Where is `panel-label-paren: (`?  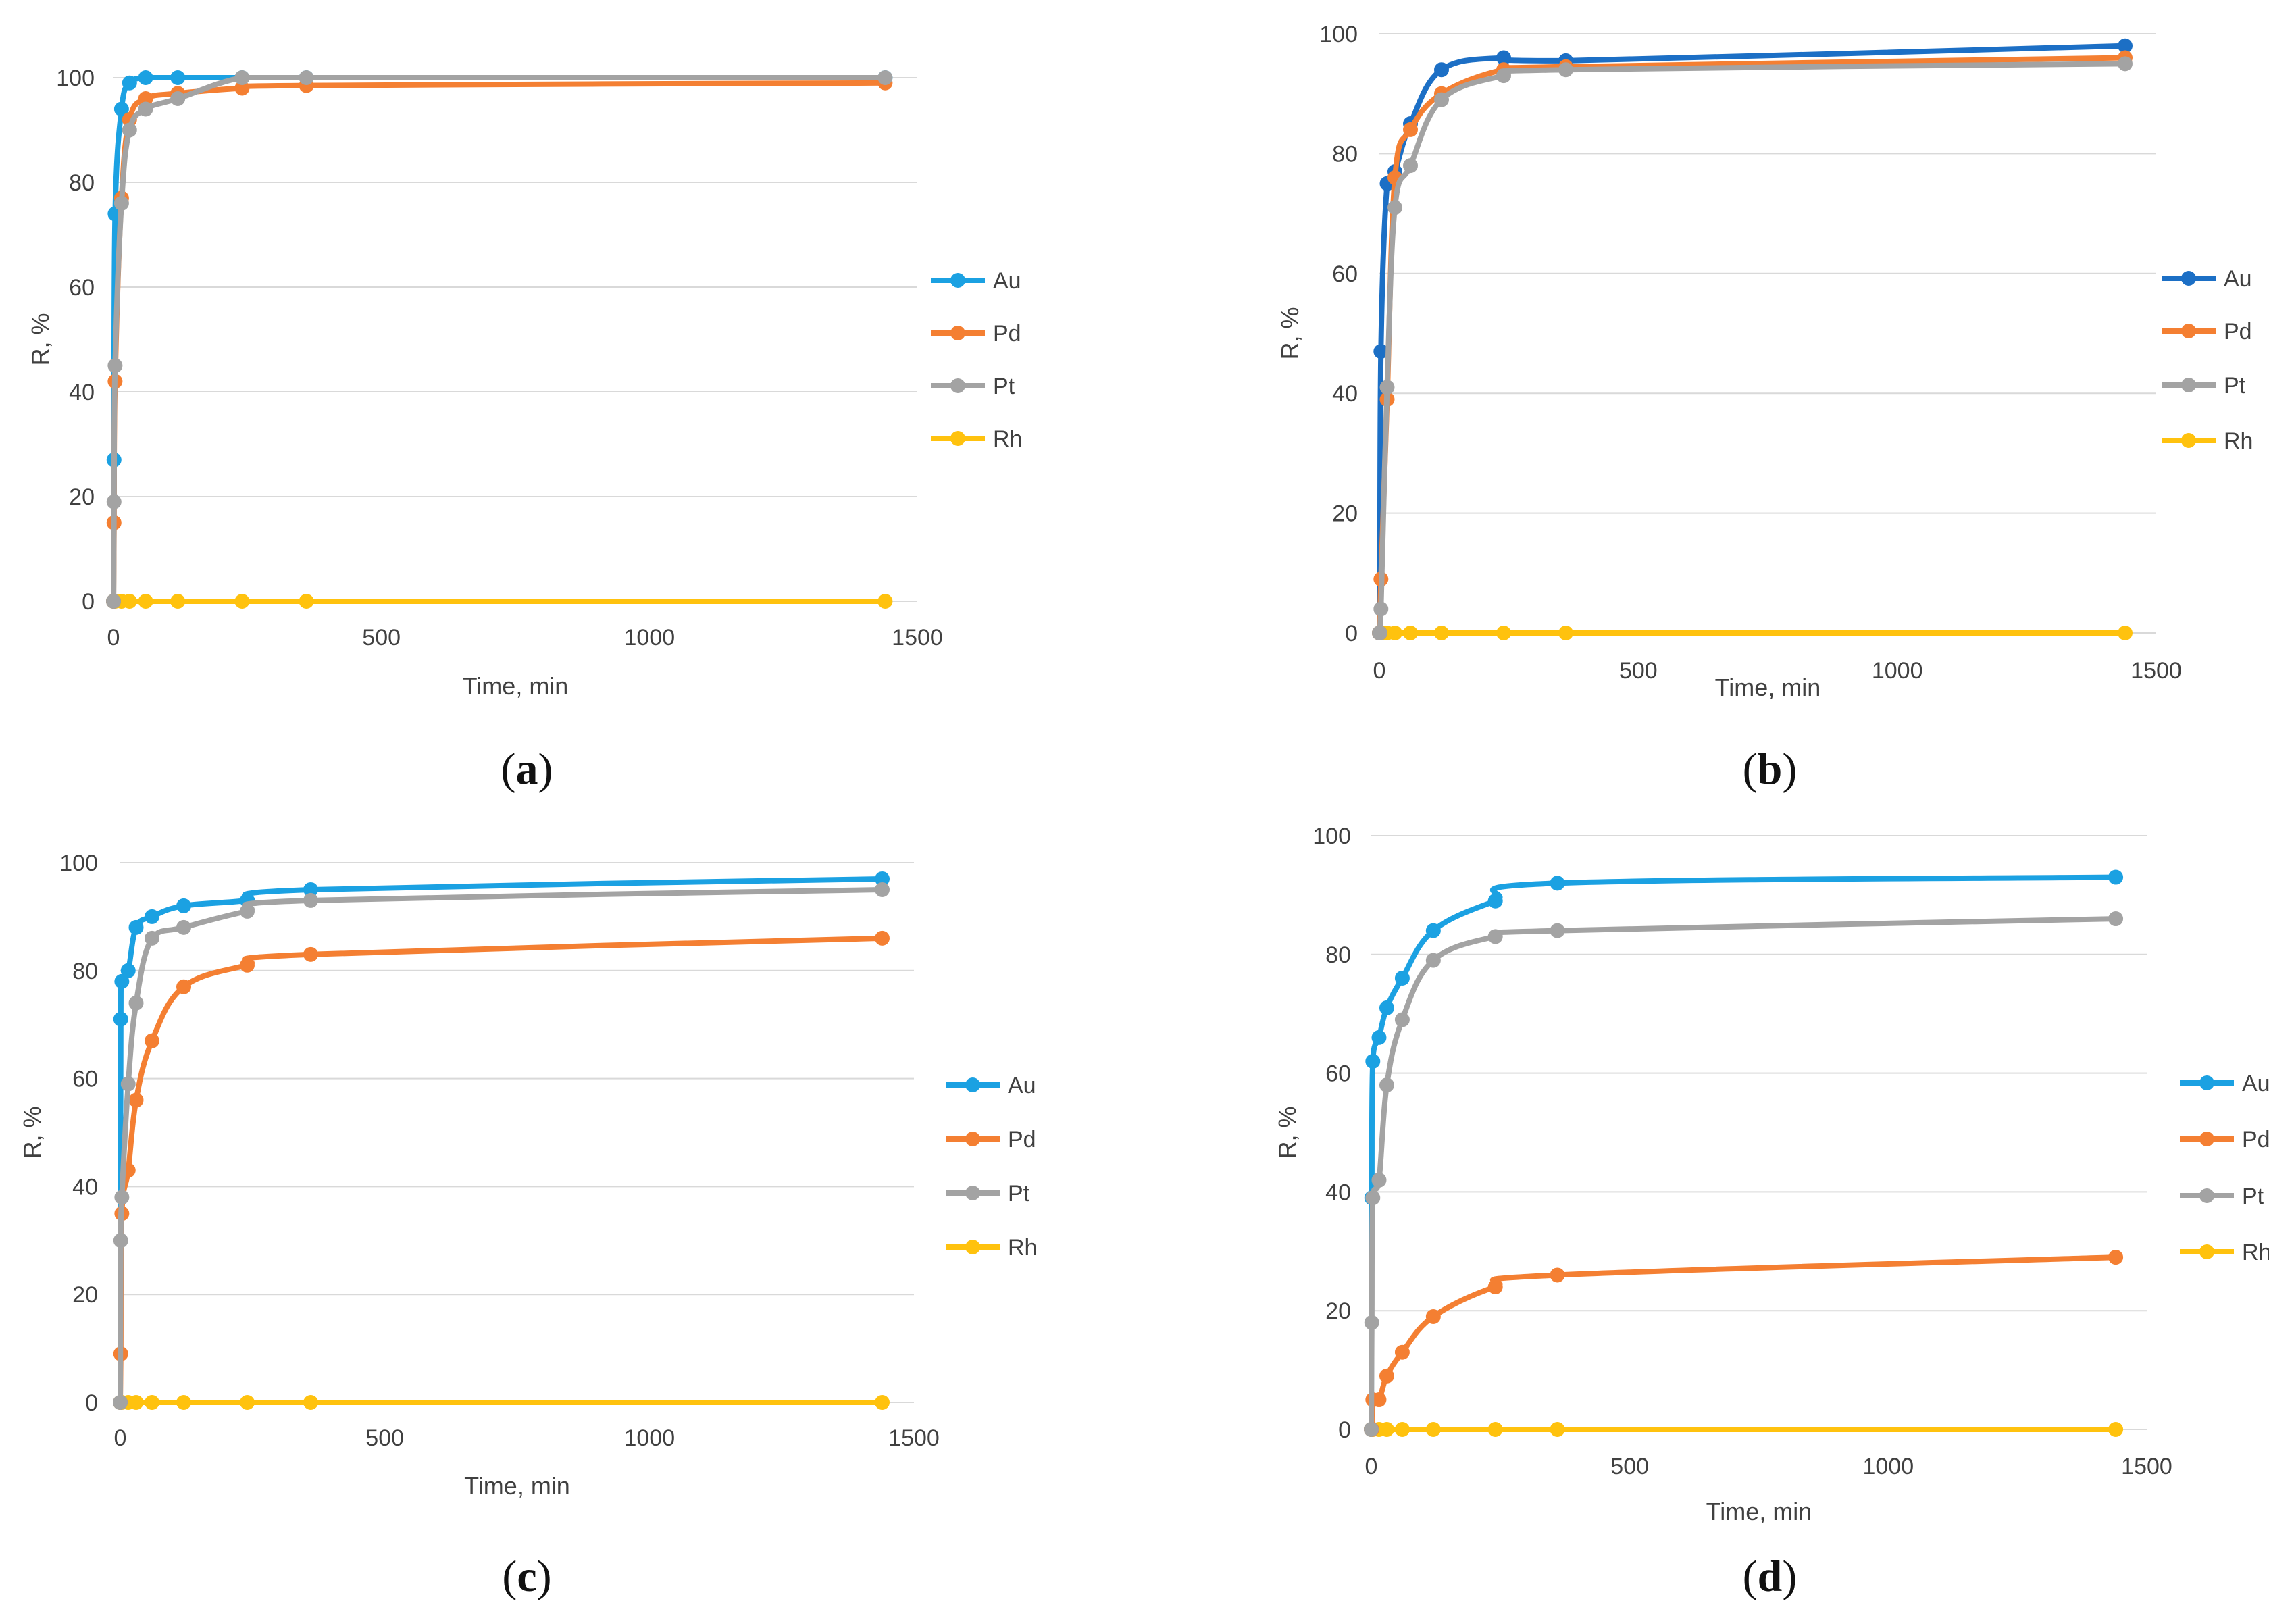 panel-label-paren: ( is located at coordinates (510, 1576).